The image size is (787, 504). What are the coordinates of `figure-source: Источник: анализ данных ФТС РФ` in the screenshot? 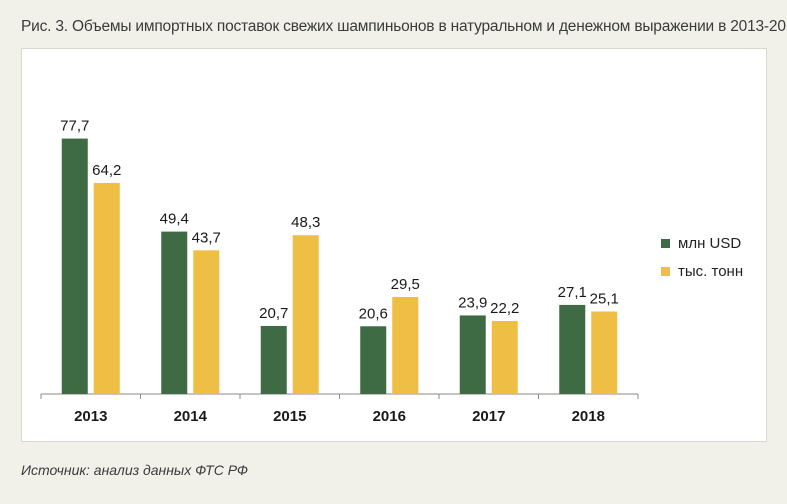 It's located at (135, 470).